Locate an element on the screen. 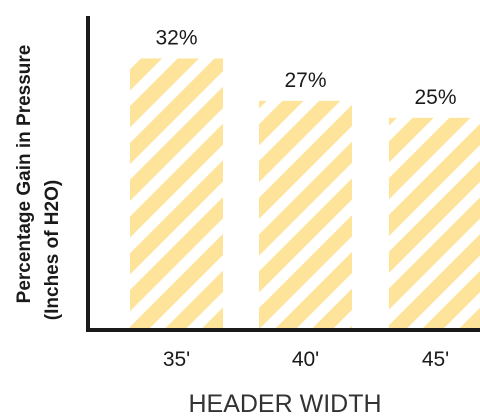 The width and height of the screenshot is (480, 420). x-tick-label-2: 40' is located at coordinates (305, 359).